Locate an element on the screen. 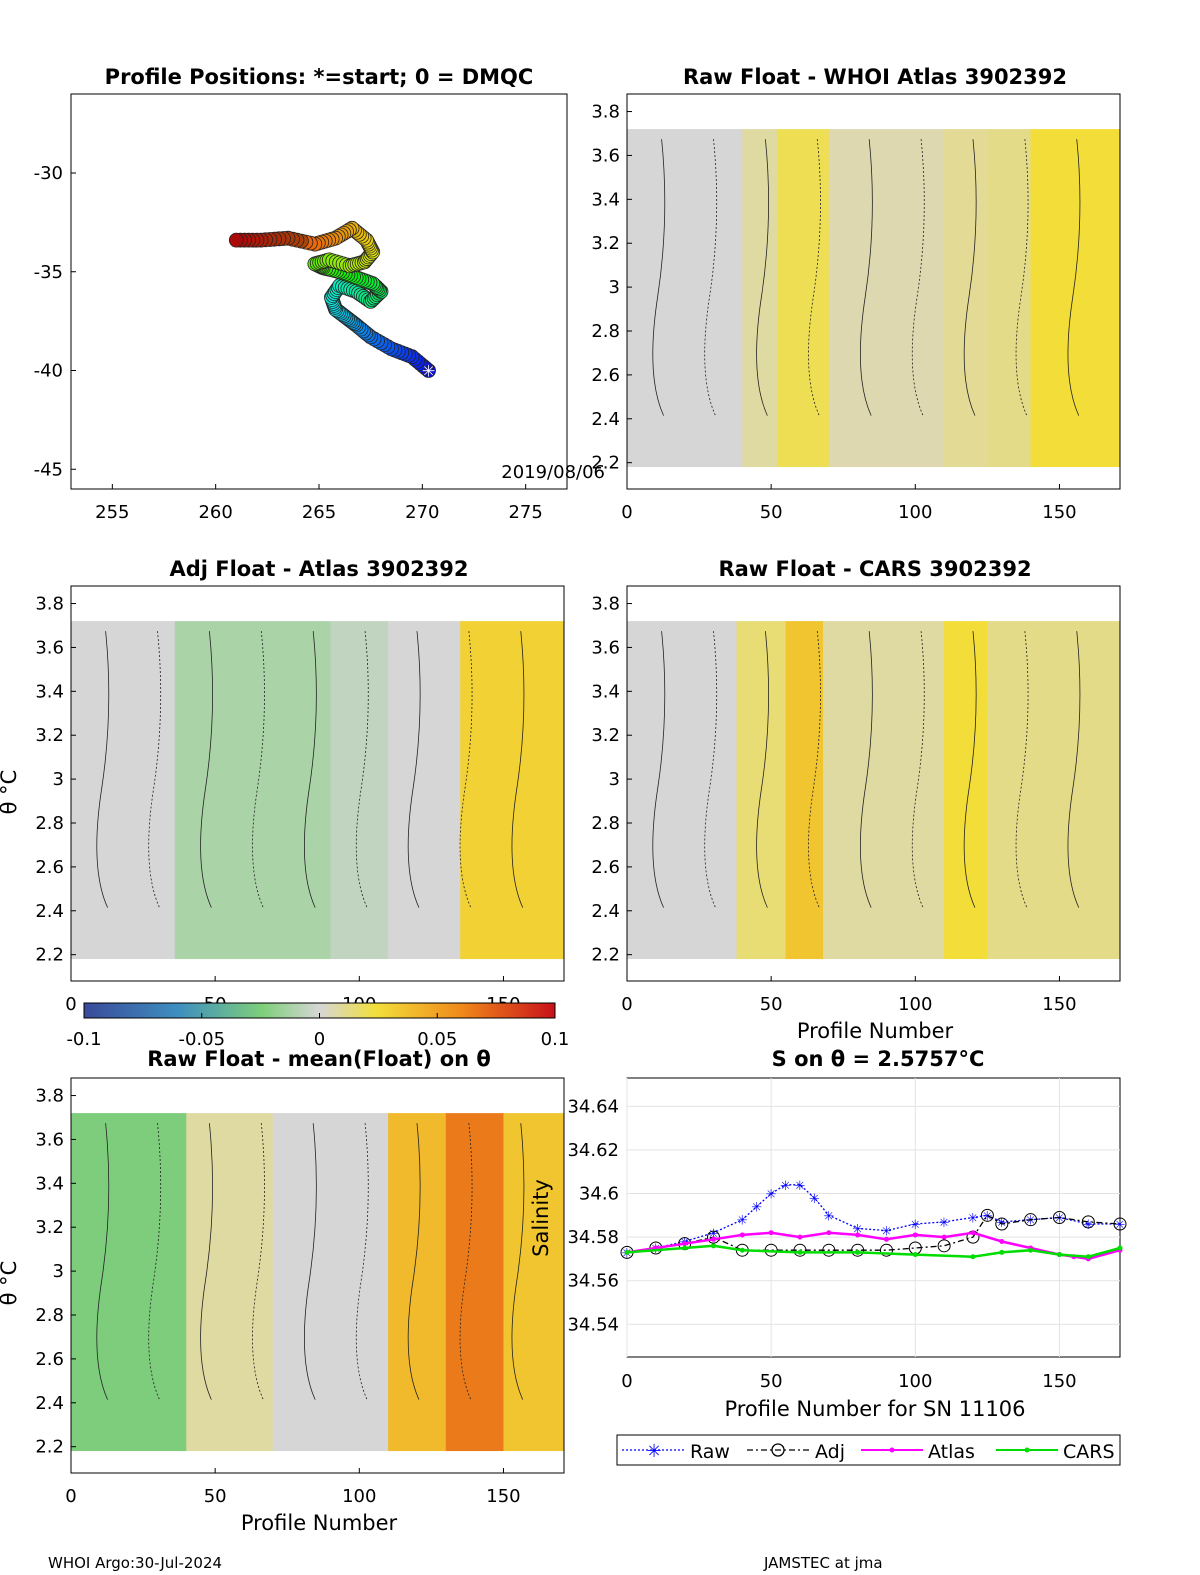 The image size is (1200, 1575). raw-point-12: ✳ is located at coordinates (886, 1232).